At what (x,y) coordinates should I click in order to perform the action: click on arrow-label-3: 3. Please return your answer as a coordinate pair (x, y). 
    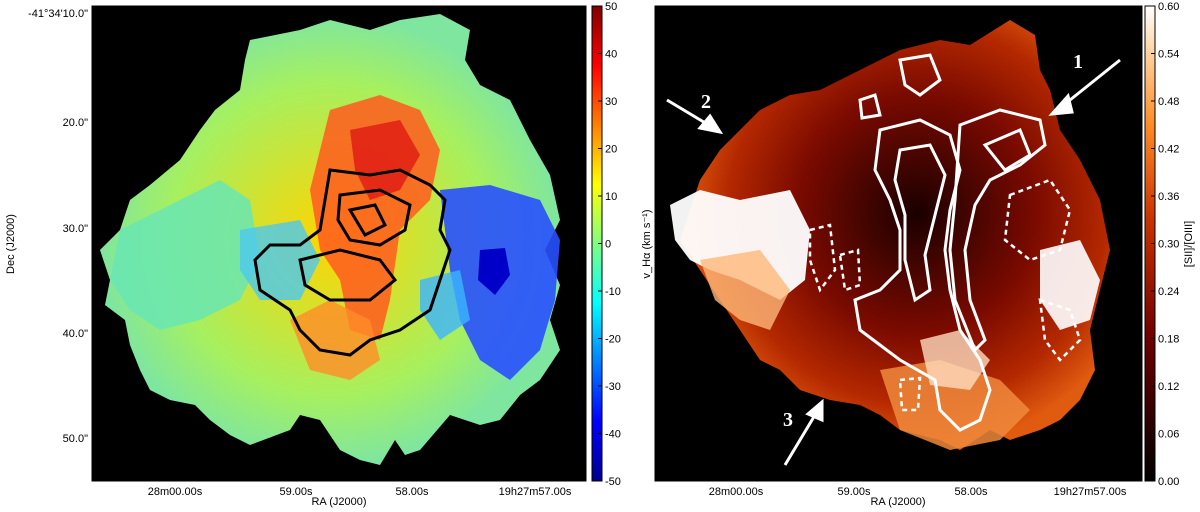
    Looking at the image, I should click on (788, 420).